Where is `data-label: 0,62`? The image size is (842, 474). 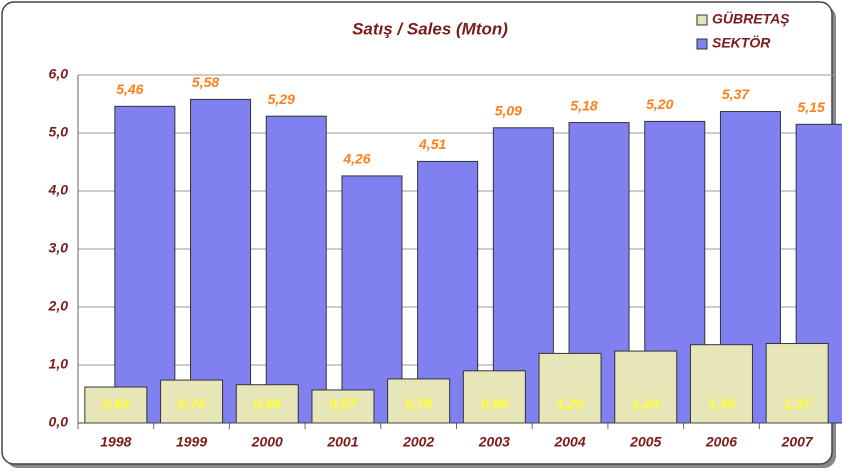
data-label: 0,62 is located at coordinates (115, 404).